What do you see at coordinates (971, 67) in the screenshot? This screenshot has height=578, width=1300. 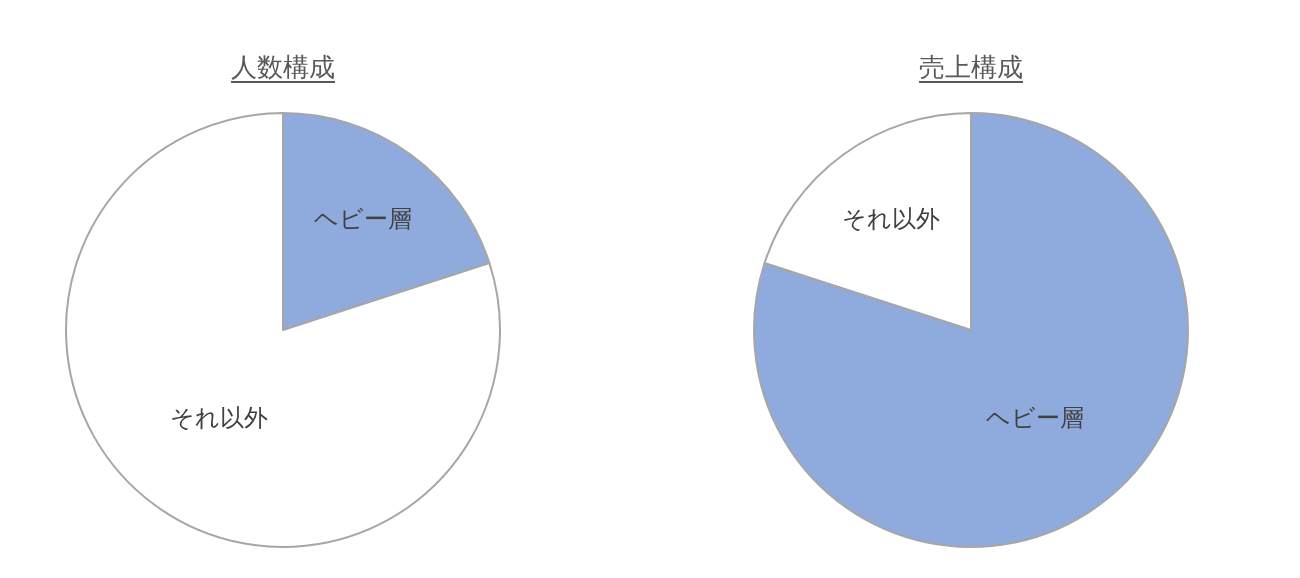 I see `chart-title: 売上構成` at bounding box center [971, 67].